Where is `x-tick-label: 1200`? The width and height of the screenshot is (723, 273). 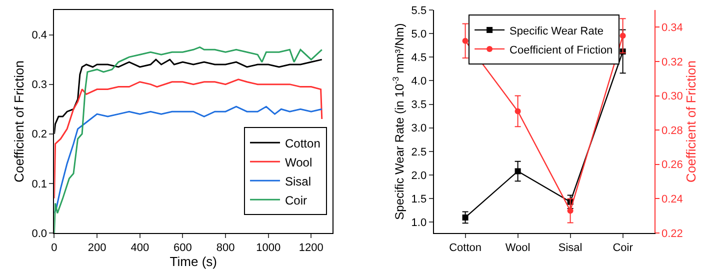 x-tick-label: 1200 is located at coordinates (311, 248).